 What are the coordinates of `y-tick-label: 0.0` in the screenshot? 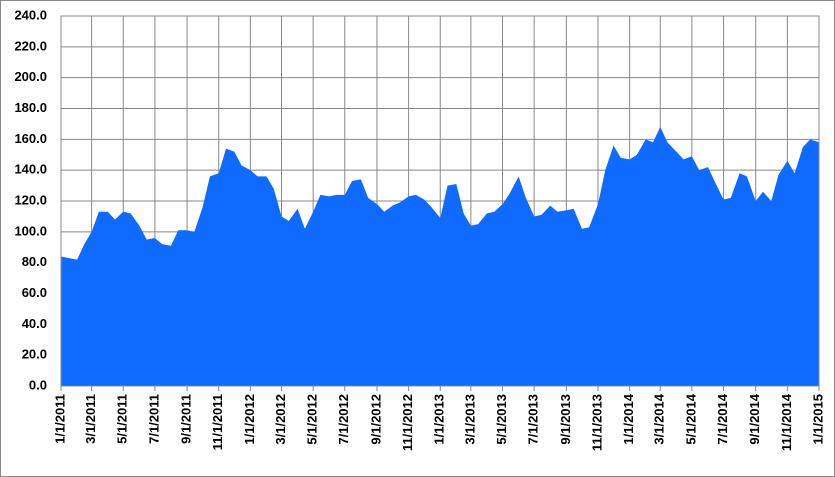 It's located at (38, 384).